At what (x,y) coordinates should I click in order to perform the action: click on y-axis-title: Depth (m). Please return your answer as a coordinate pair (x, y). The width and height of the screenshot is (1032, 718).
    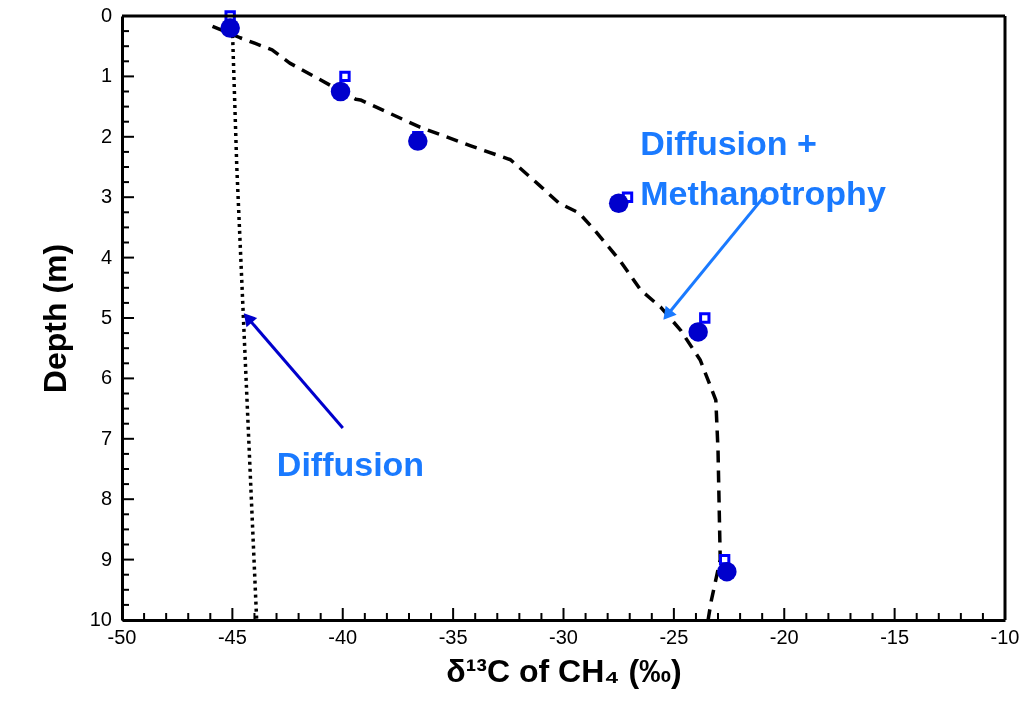
    Looking at the image, I should click on (54, 318).